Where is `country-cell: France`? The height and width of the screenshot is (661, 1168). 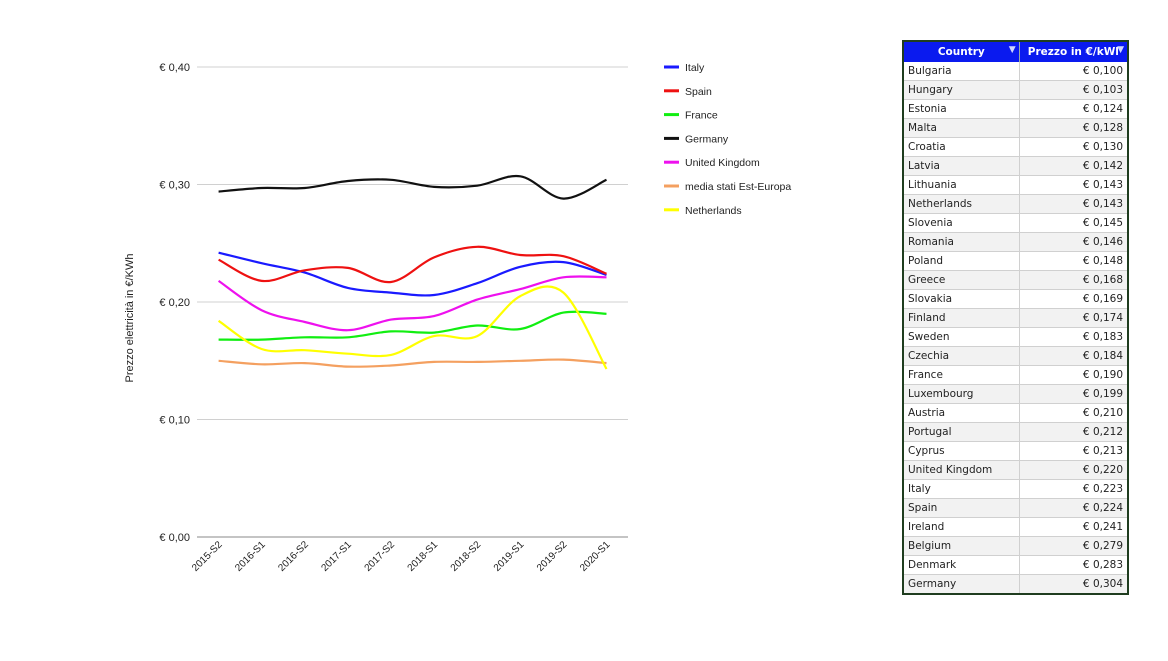 country-cell: France is located at coordinates (961, 375).